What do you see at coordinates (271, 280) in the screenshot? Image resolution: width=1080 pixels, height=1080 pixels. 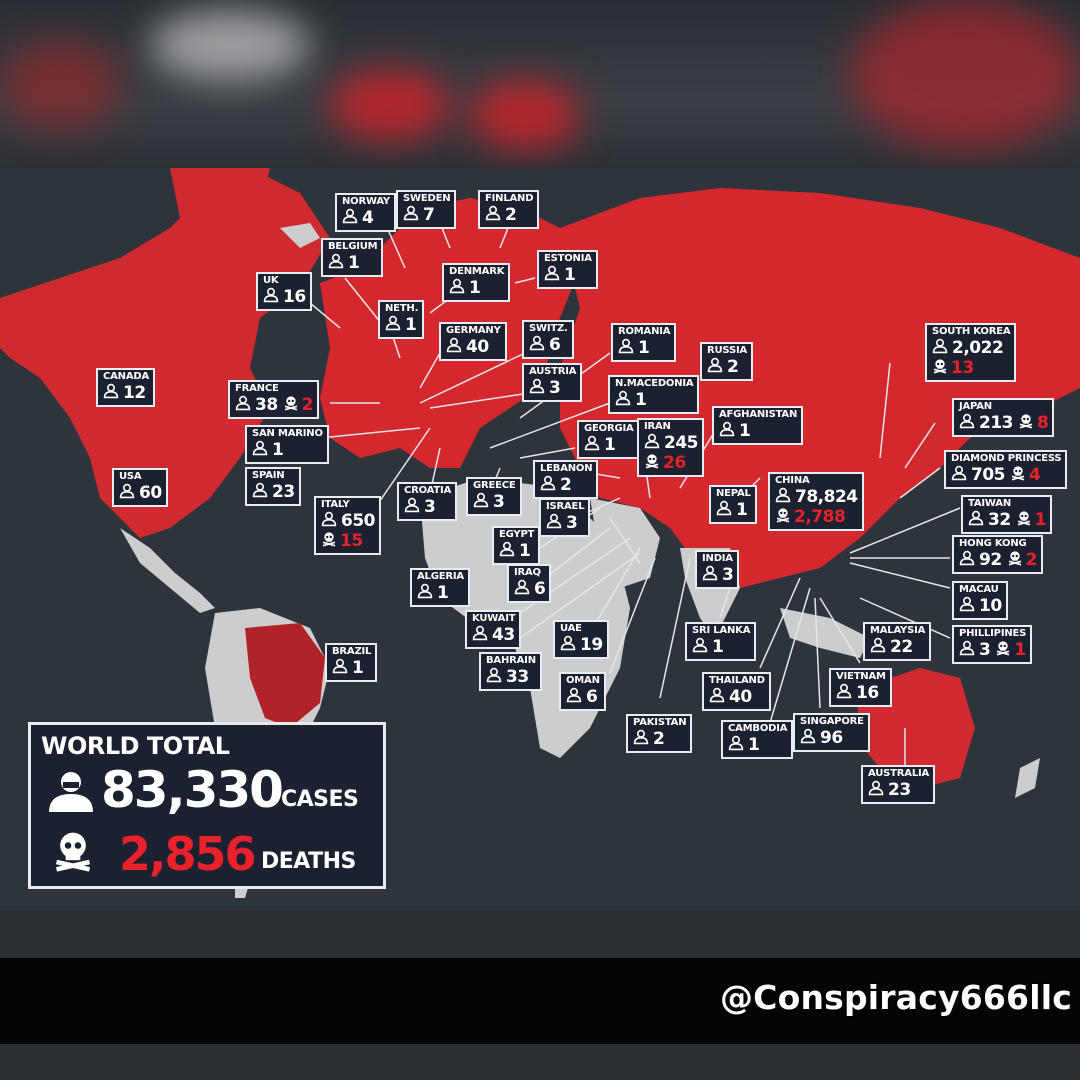 I see `country-name: UK` at bounding box center [271, 280].